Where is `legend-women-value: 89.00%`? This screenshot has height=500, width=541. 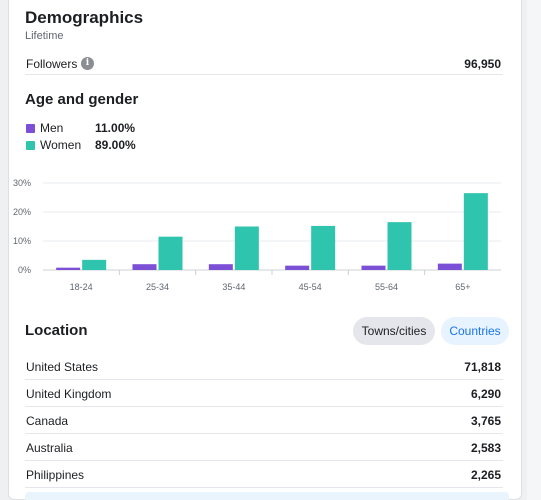
legend-women-value: 89.00% is located at coordinates (115, 145).